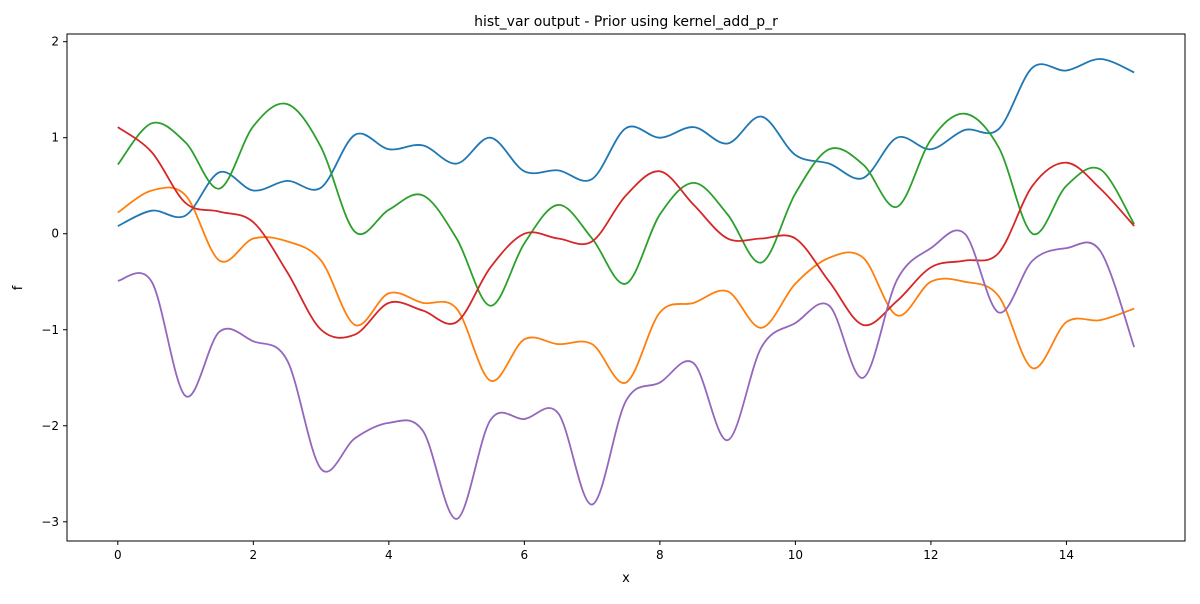 The image size is (1200, 604). Describe the element at coordinates (18, 287) in the screenshot. I see `y-axis-label: f` at that location.